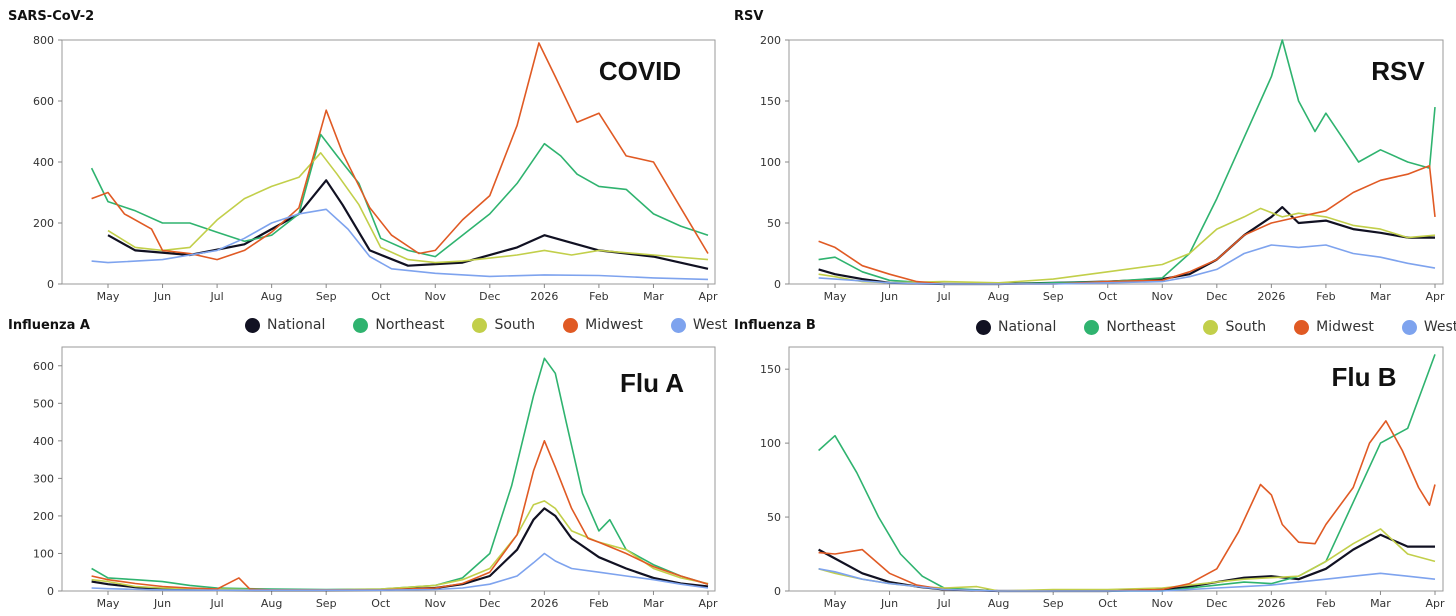 This screenshot has width=1456, height=616. What do you see at coordinates (43, 403) in the screenshot?
I see `y-tick-label: 500` at bounding box center [43, 403].